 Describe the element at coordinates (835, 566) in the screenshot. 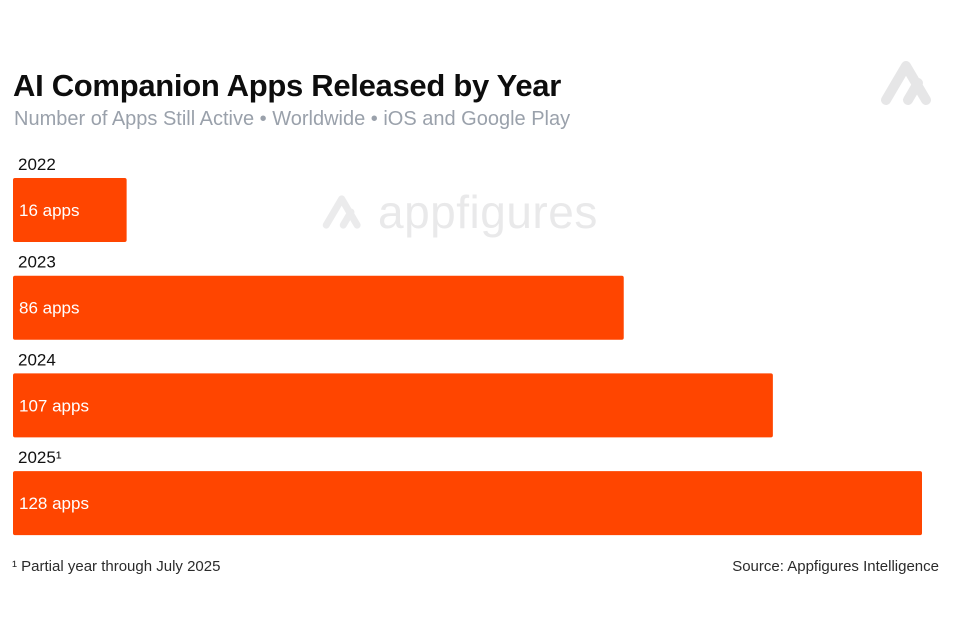

I see `source-note: Source: Appfigures Intelligence` at that location.